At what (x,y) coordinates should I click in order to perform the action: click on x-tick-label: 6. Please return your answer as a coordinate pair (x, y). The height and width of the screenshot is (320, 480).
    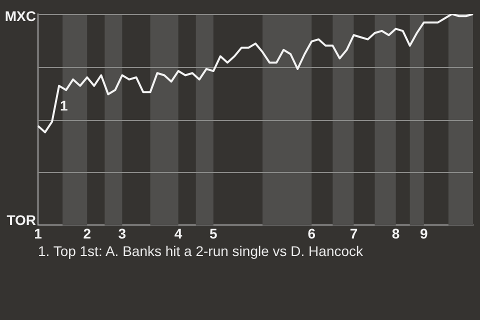
    Looking at the image, I should click on (312, 233).